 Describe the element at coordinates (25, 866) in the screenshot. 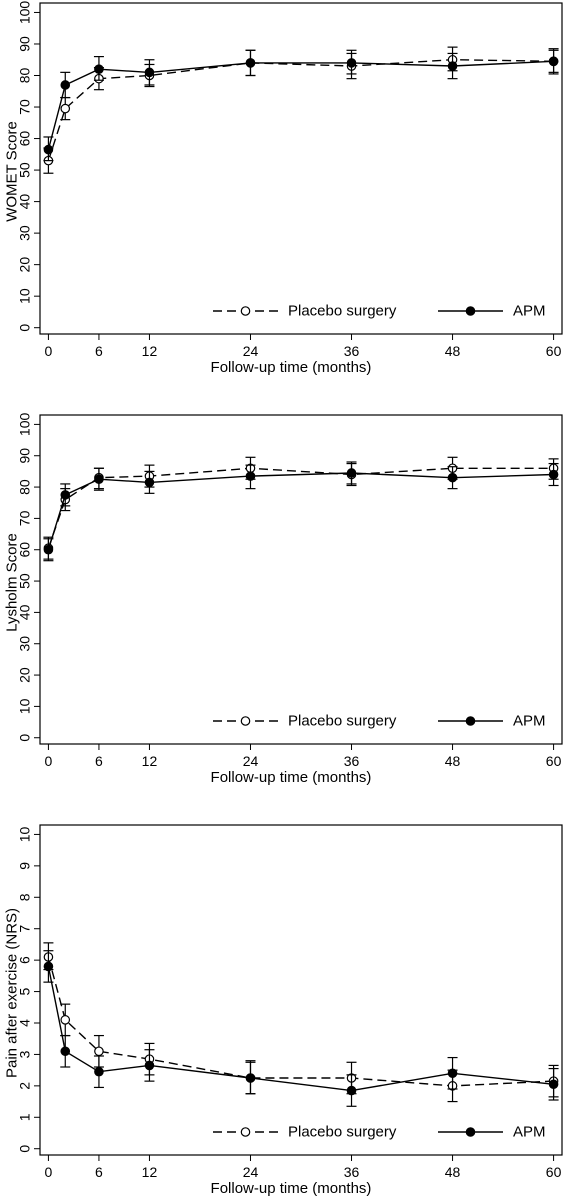

I see `y-tick-label: 9` at that location.